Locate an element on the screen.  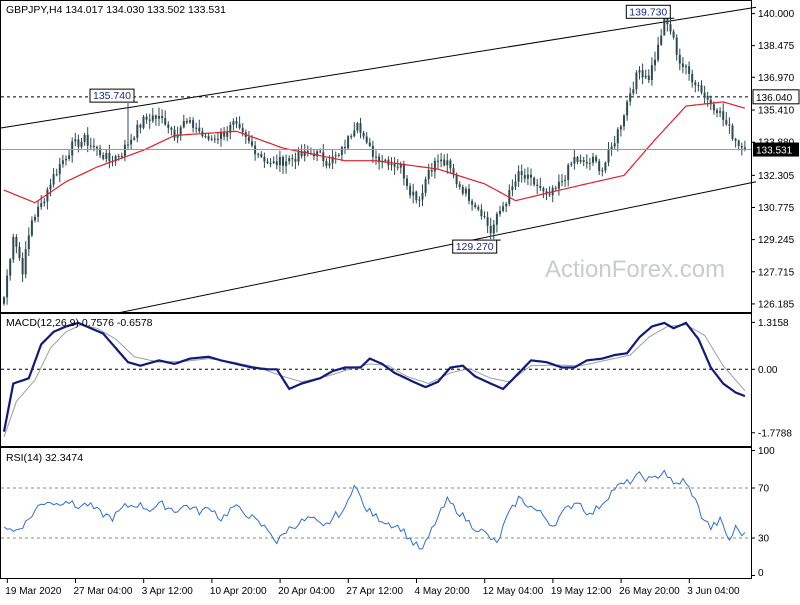
x-tick-label: 27 Mar 04:00 is located at coordinates (103, 591).